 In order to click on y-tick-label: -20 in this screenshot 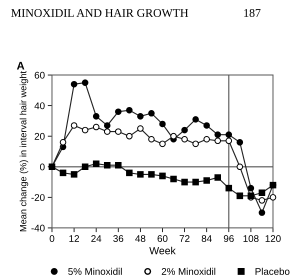, I will do `click(38, 197)`.